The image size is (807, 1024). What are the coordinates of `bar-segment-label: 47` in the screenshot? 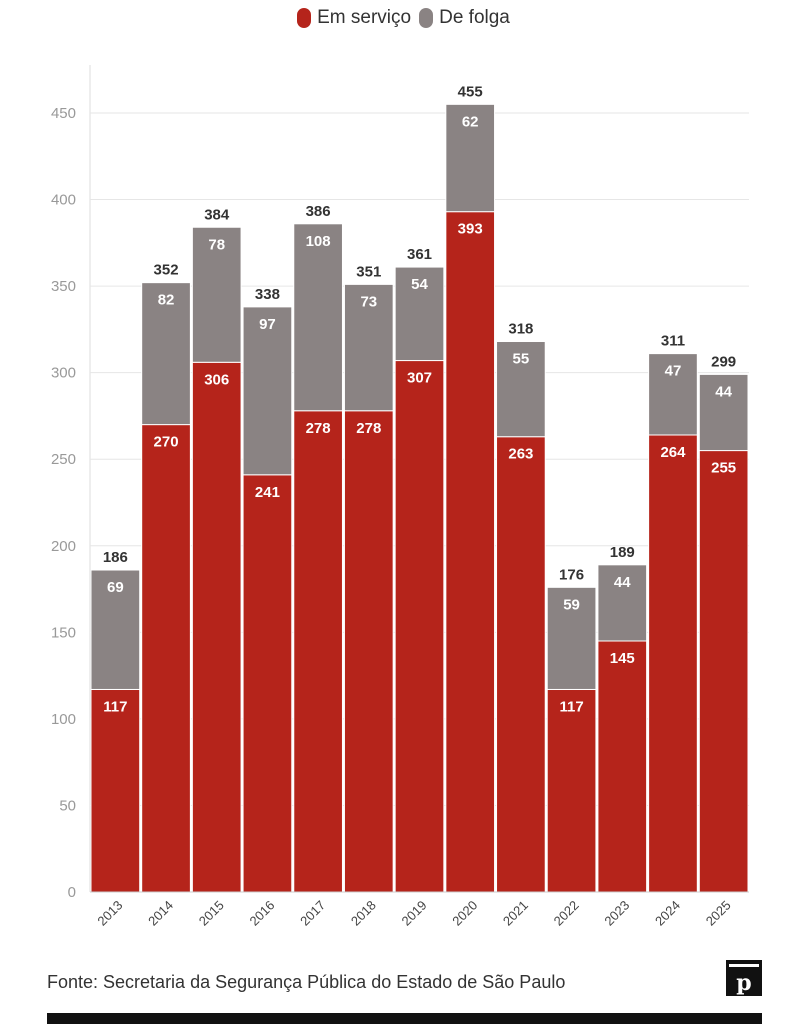 It's located at (673, 371).